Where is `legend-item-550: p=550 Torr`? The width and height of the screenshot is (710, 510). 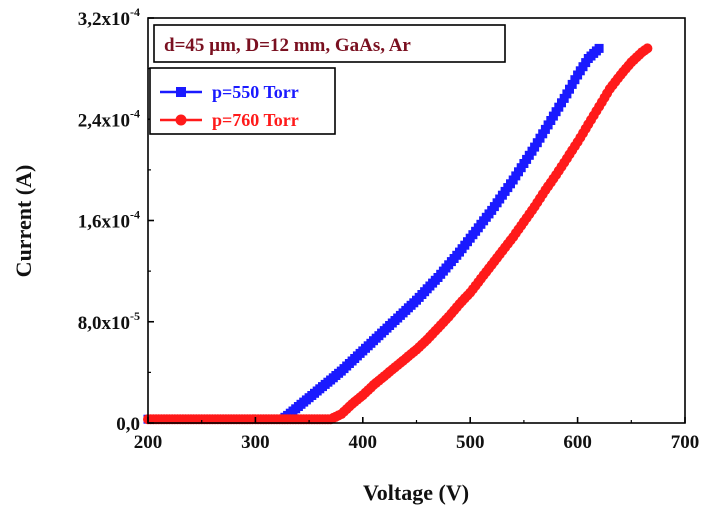
legend-item-550: p=550 Torr is located at coordinates (229, 92).